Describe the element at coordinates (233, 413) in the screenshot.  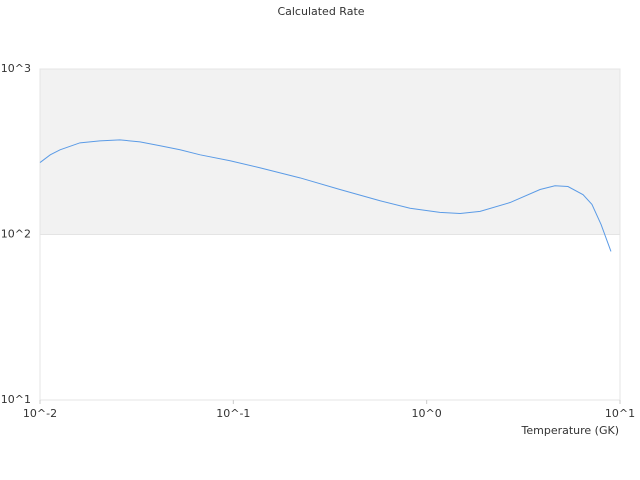
I see `x-tick-label: 10^-1` at that location.